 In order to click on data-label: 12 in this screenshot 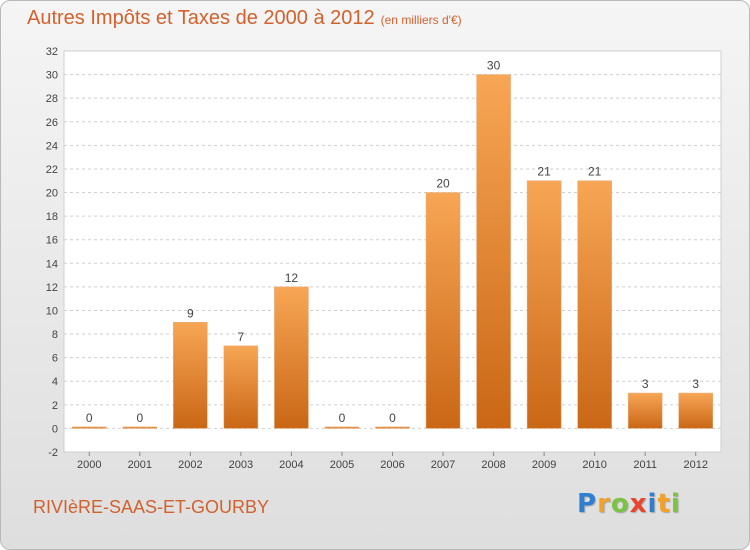, I will do `click(292, 278)`.